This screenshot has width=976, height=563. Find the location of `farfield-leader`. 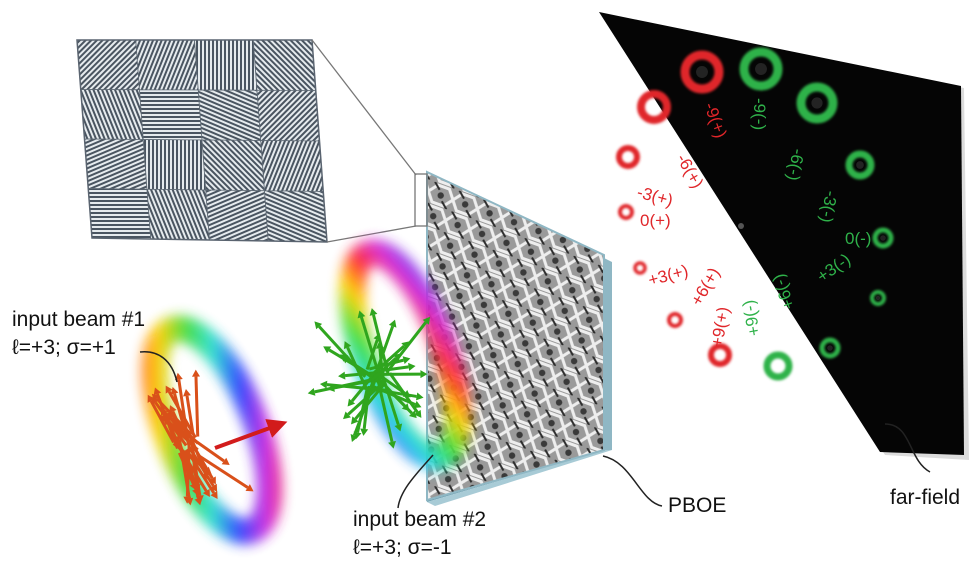

farfield-leader is located at coordinates (907, 448).